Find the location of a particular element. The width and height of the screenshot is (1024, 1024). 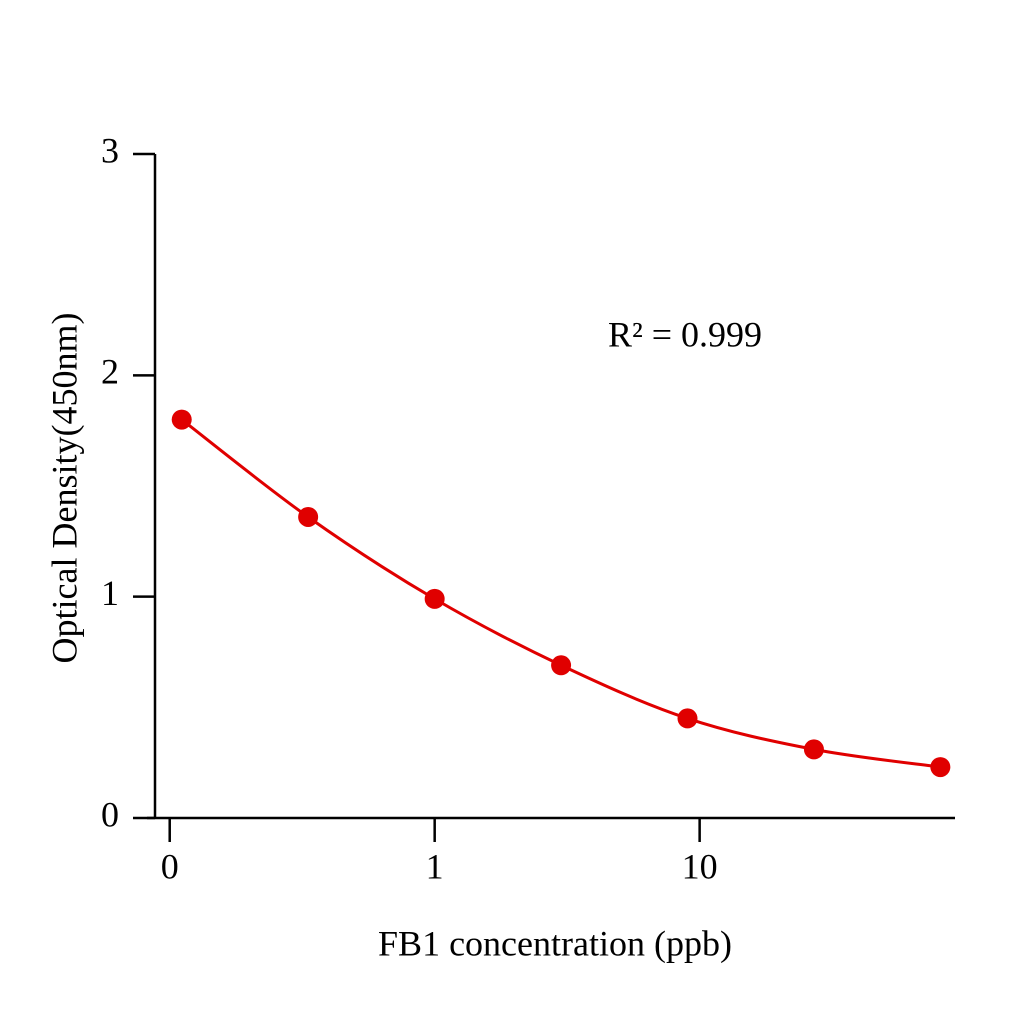

y-axis-label: Optical Density(450nm) is located at coordinates (64, 488).